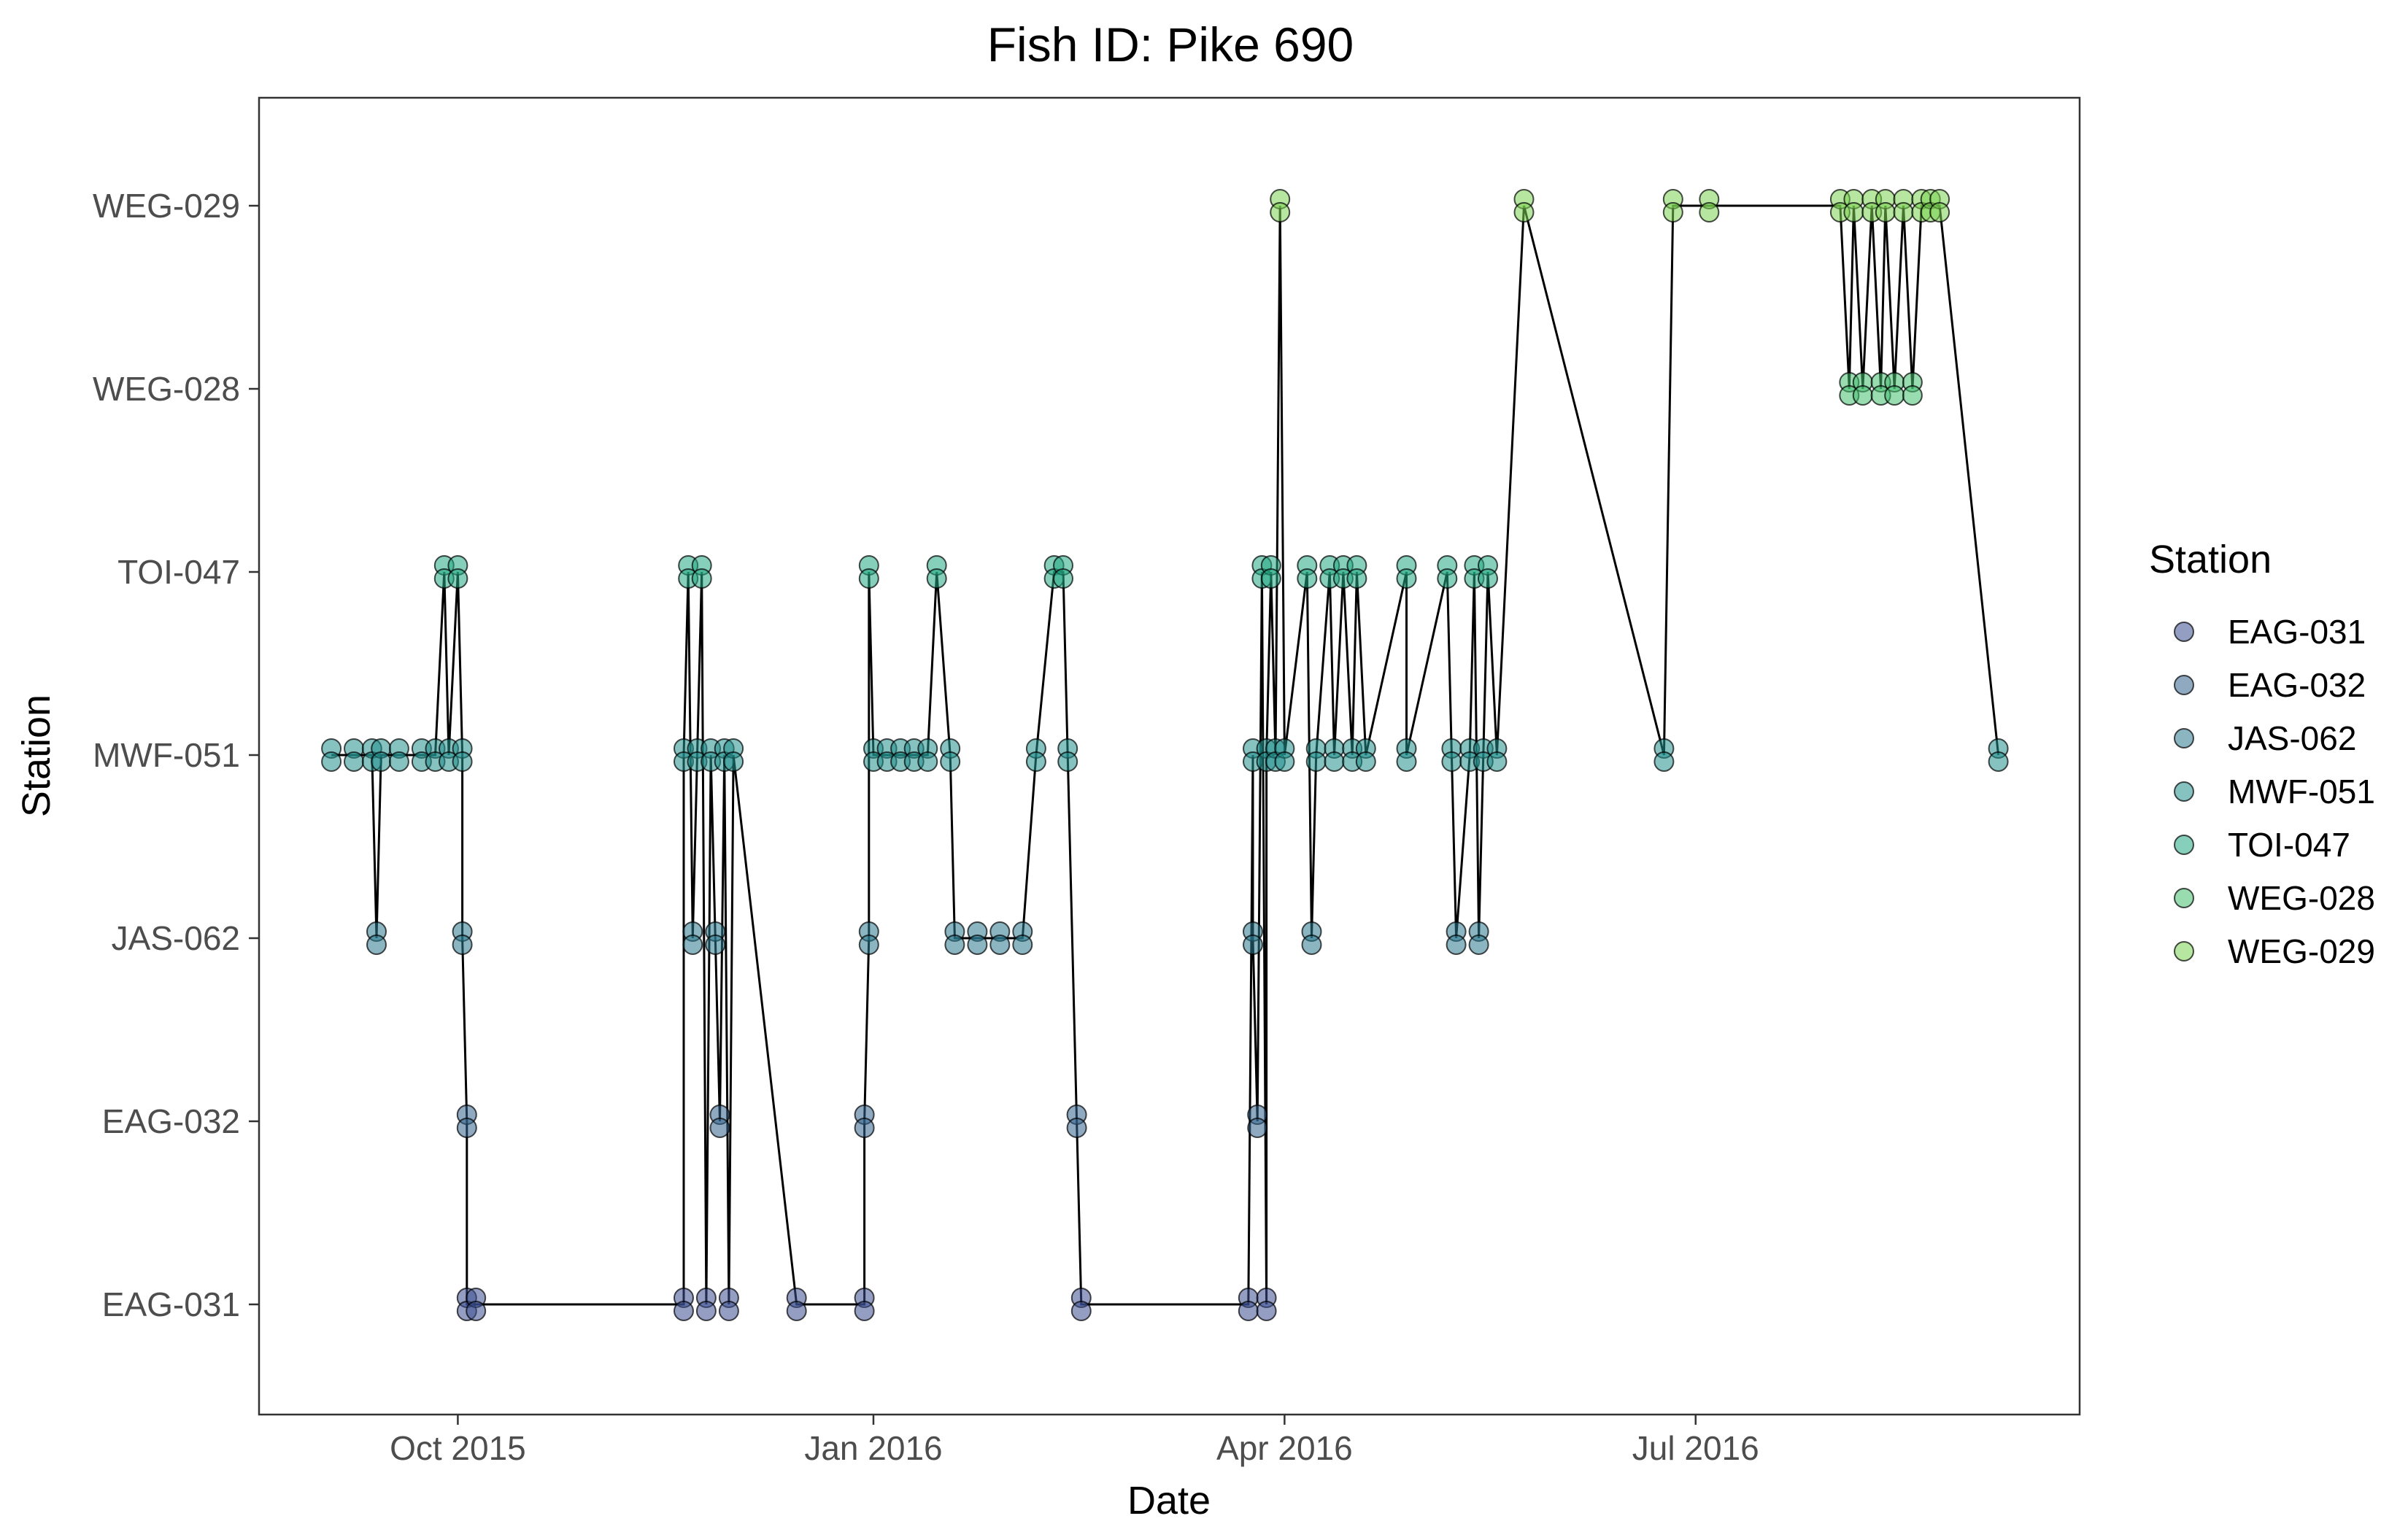 This screenshot has width=2408, height=1532. Describe the element at coordinates (178, 572) in the screenshot. I see `y-tick-label: TOI-047` at that location.